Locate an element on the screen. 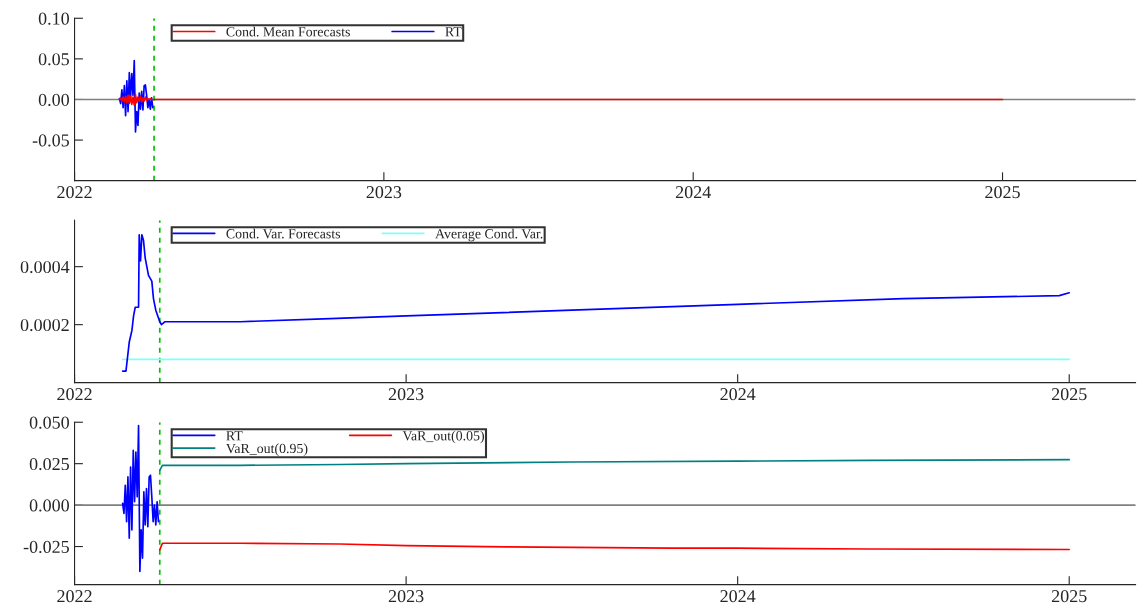 The height and width of the screenshot is (609, 1147). legend-label: Cond. Mean Forecasts is located at coordinates (288, 31).